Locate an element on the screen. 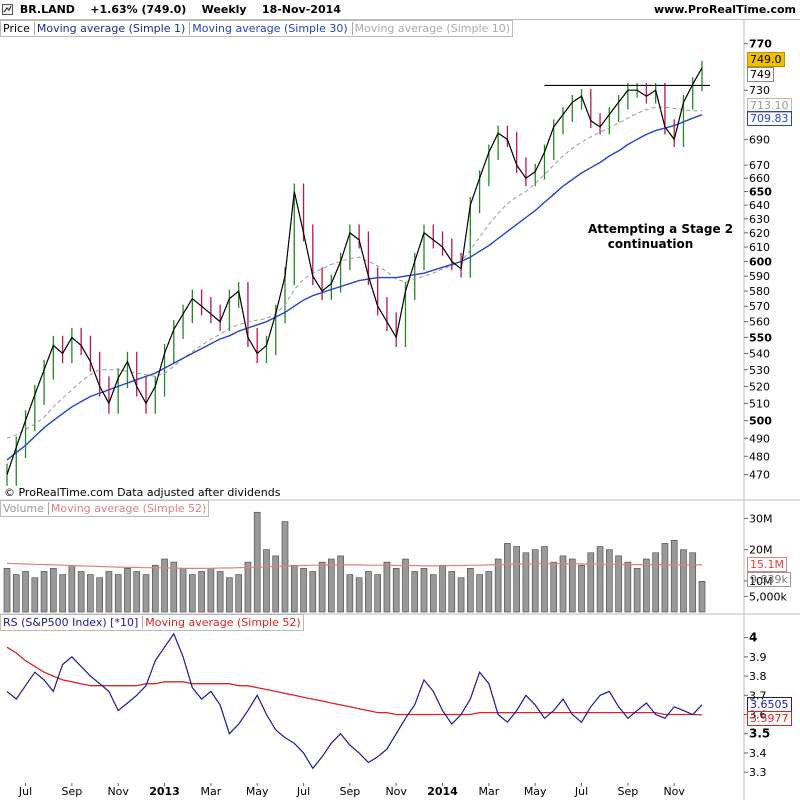  price-ytick-label: 590 is located at coordinates (759, 276).